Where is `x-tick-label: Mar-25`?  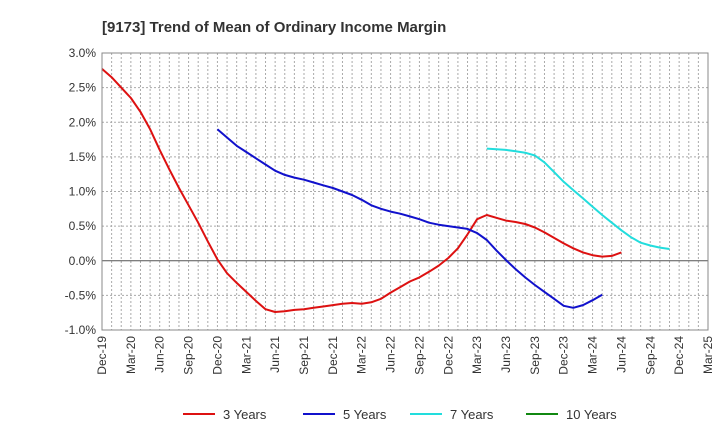
x-tick-label: Mar-25 is located at coordinates (708, 355).